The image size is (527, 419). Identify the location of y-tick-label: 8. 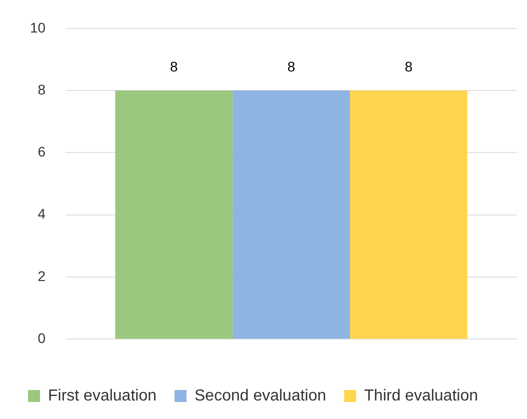
(42, 89).